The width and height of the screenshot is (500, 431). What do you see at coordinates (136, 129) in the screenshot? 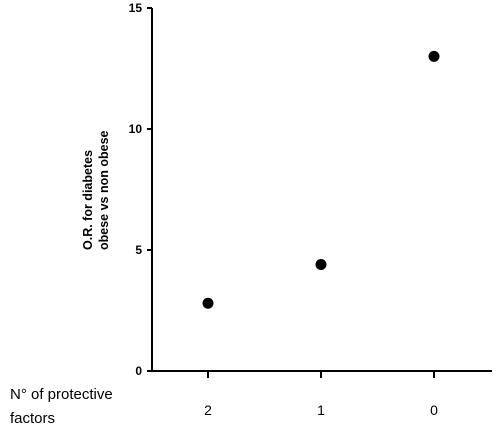
I see `y-tick-label: 10` at bounding box center [136, 129].